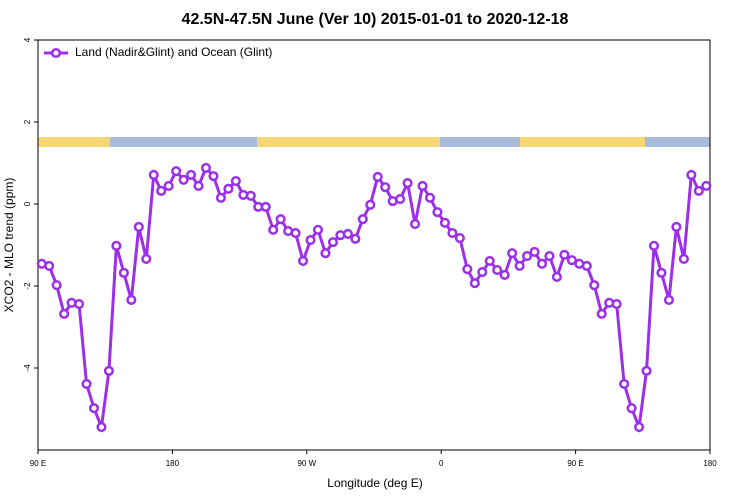 Image resolution: width=750 pixels, height=500 pixels. Describe the element at coordinates (27, 286) in the screenshot. I see `y-tick-label: -2` at that location.